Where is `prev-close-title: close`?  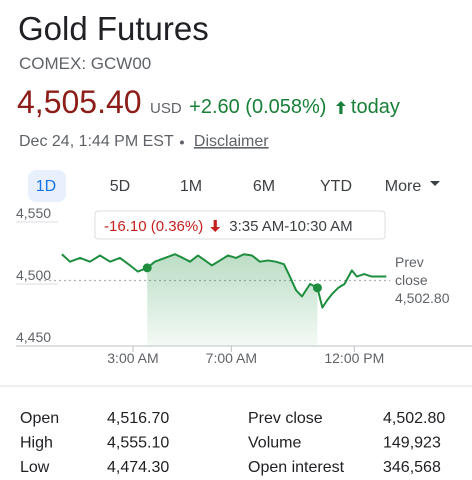
prev-close-title: close is located at coordinates (411, 280).